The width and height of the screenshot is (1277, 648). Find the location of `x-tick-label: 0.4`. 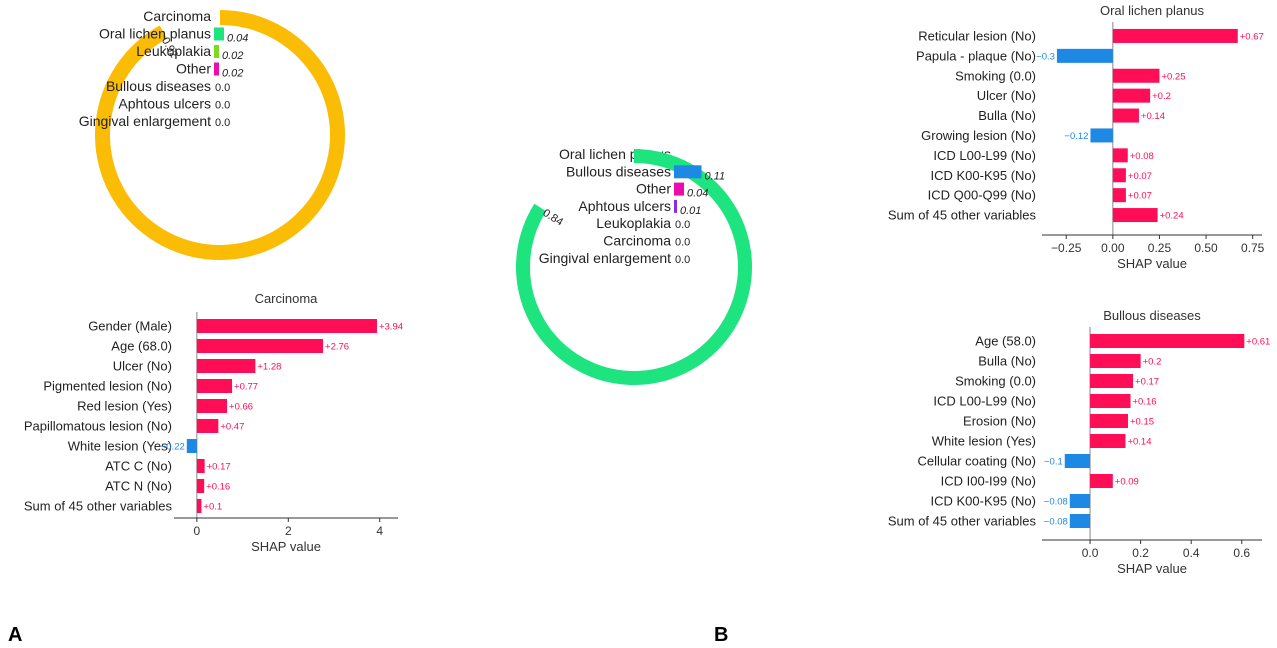

x-tick-label: 0.4 is located at coordinates (1191, 553).